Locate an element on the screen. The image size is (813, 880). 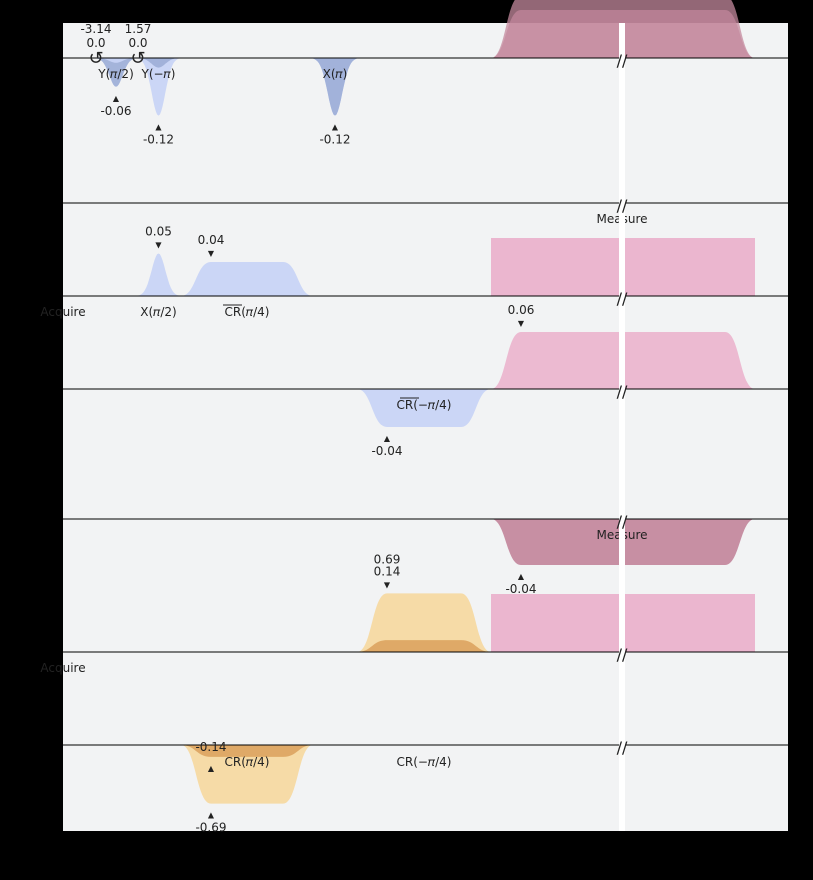
peak-marker-1: ▲ is located at coordinates (158, 127).